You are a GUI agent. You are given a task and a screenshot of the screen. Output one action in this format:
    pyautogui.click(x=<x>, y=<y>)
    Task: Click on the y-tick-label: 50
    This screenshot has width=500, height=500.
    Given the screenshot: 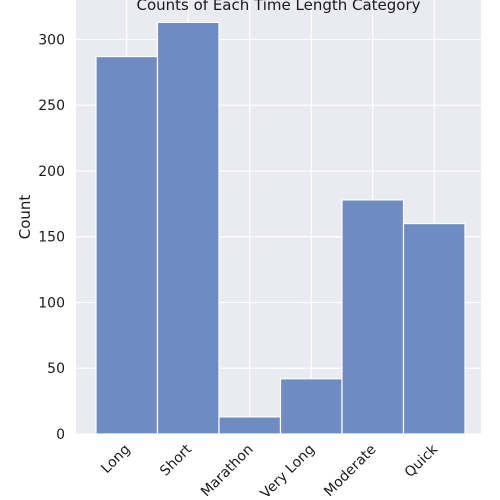 What is the action you would take?
    pyautogui.click(x=56, y=369)
    